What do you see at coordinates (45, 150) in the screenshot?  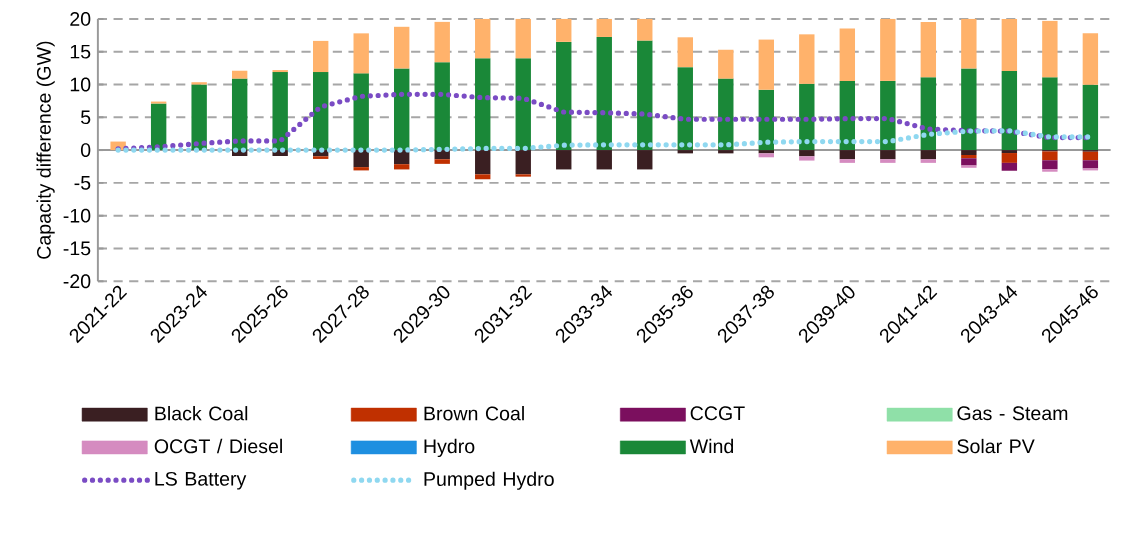 I see `y-axis-title: Capacity difference (GW)` at bounding box center [45, 150].